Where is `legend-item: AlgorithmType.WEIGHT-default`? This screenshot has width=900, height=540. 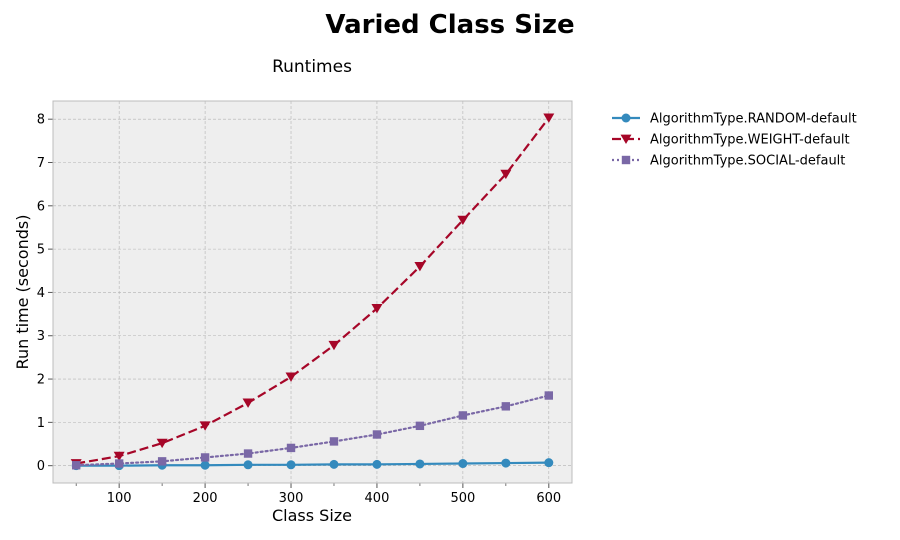
legend-item: AlgorithmType.WEIGHT-default is located at coordinates (731, 140).